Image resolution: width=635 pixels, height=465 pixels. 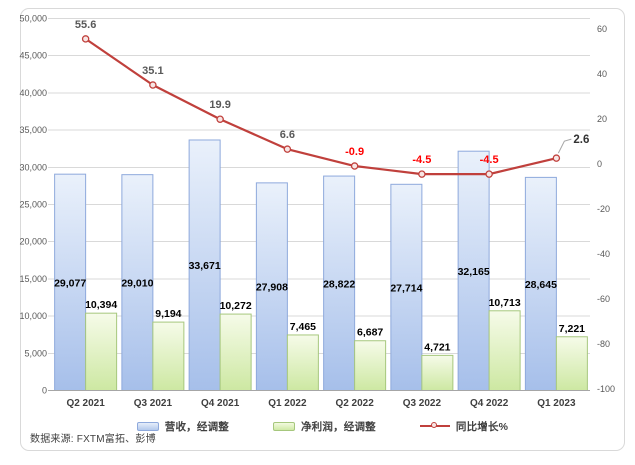 What do you see at coordinates (603, 299) in the screenshot?
I see `right-axis-tick-label: -60` at bounding box center [603, 299].